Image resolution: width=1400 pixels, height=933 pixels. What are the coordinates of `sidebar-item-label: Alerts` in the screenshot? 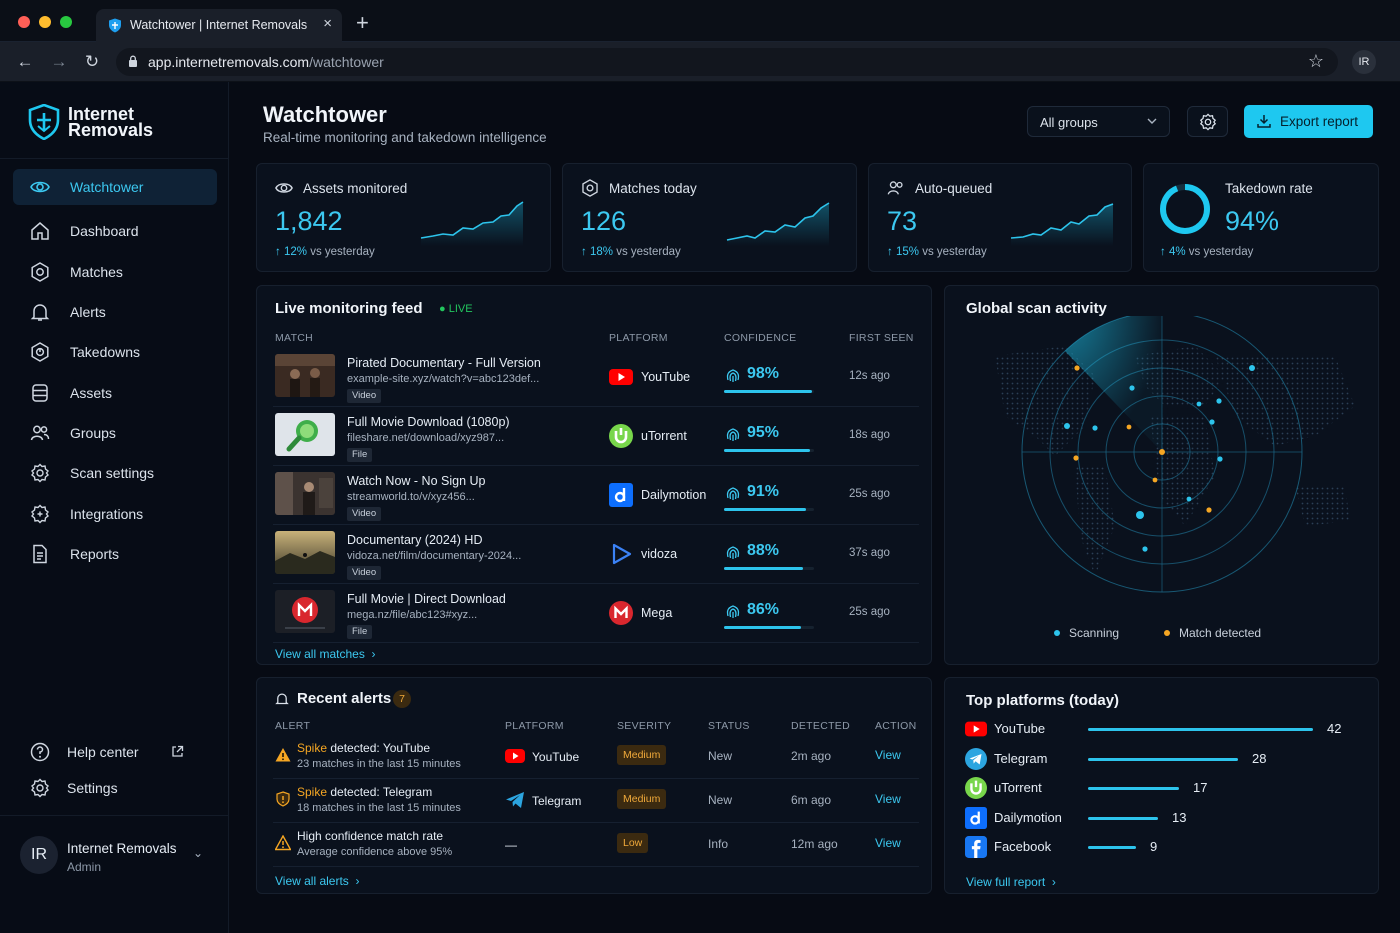 It's located at (88, 312).